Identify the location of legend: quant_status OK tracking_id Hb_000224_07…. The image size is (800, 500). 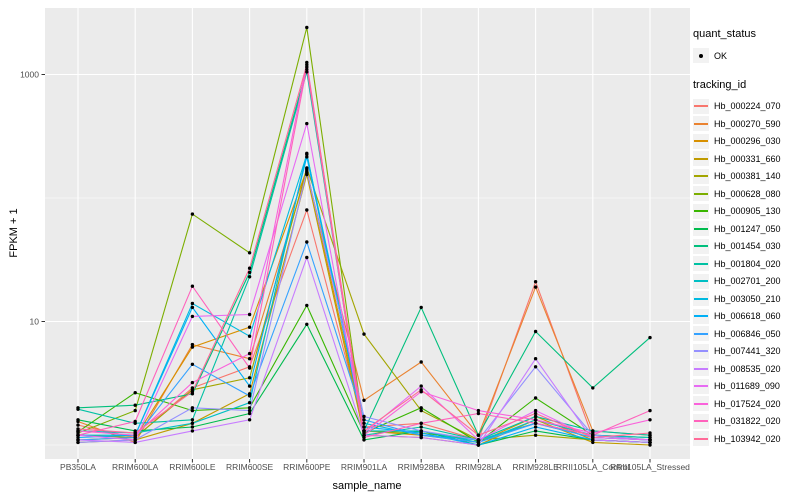
(746, 238).